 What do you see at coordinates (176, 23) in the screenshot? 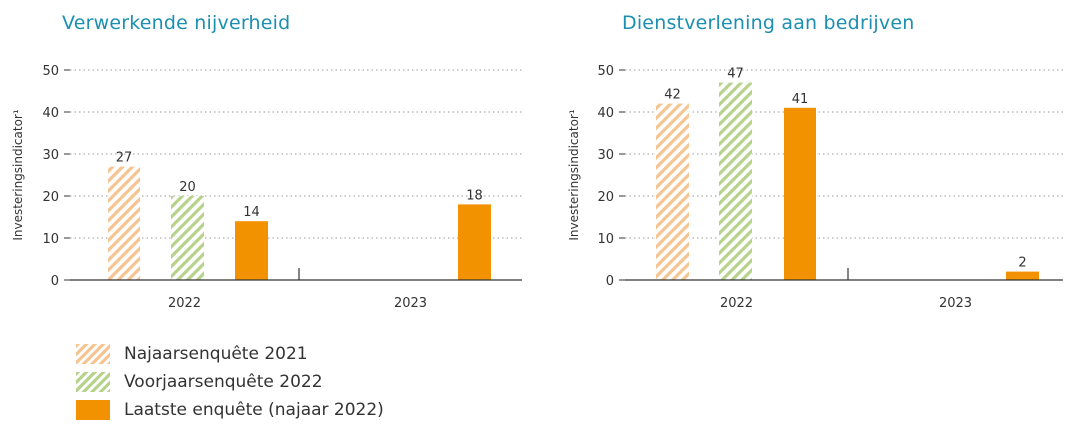
I see `chart-title-left: Verwerkende nijverheid` at bounding box center [176, 23].